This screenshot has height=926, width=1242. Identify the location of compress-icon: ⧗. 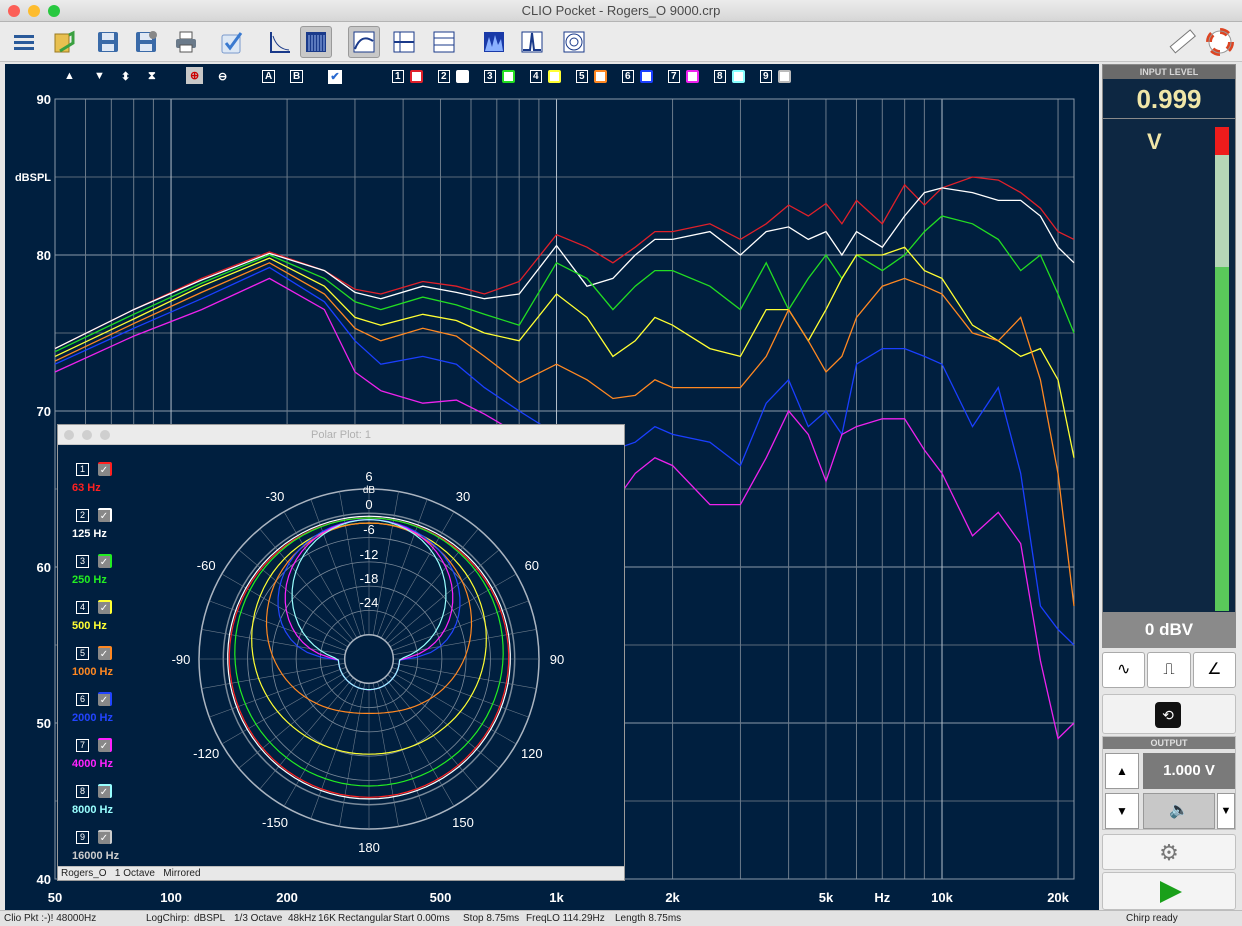
(152, 76).